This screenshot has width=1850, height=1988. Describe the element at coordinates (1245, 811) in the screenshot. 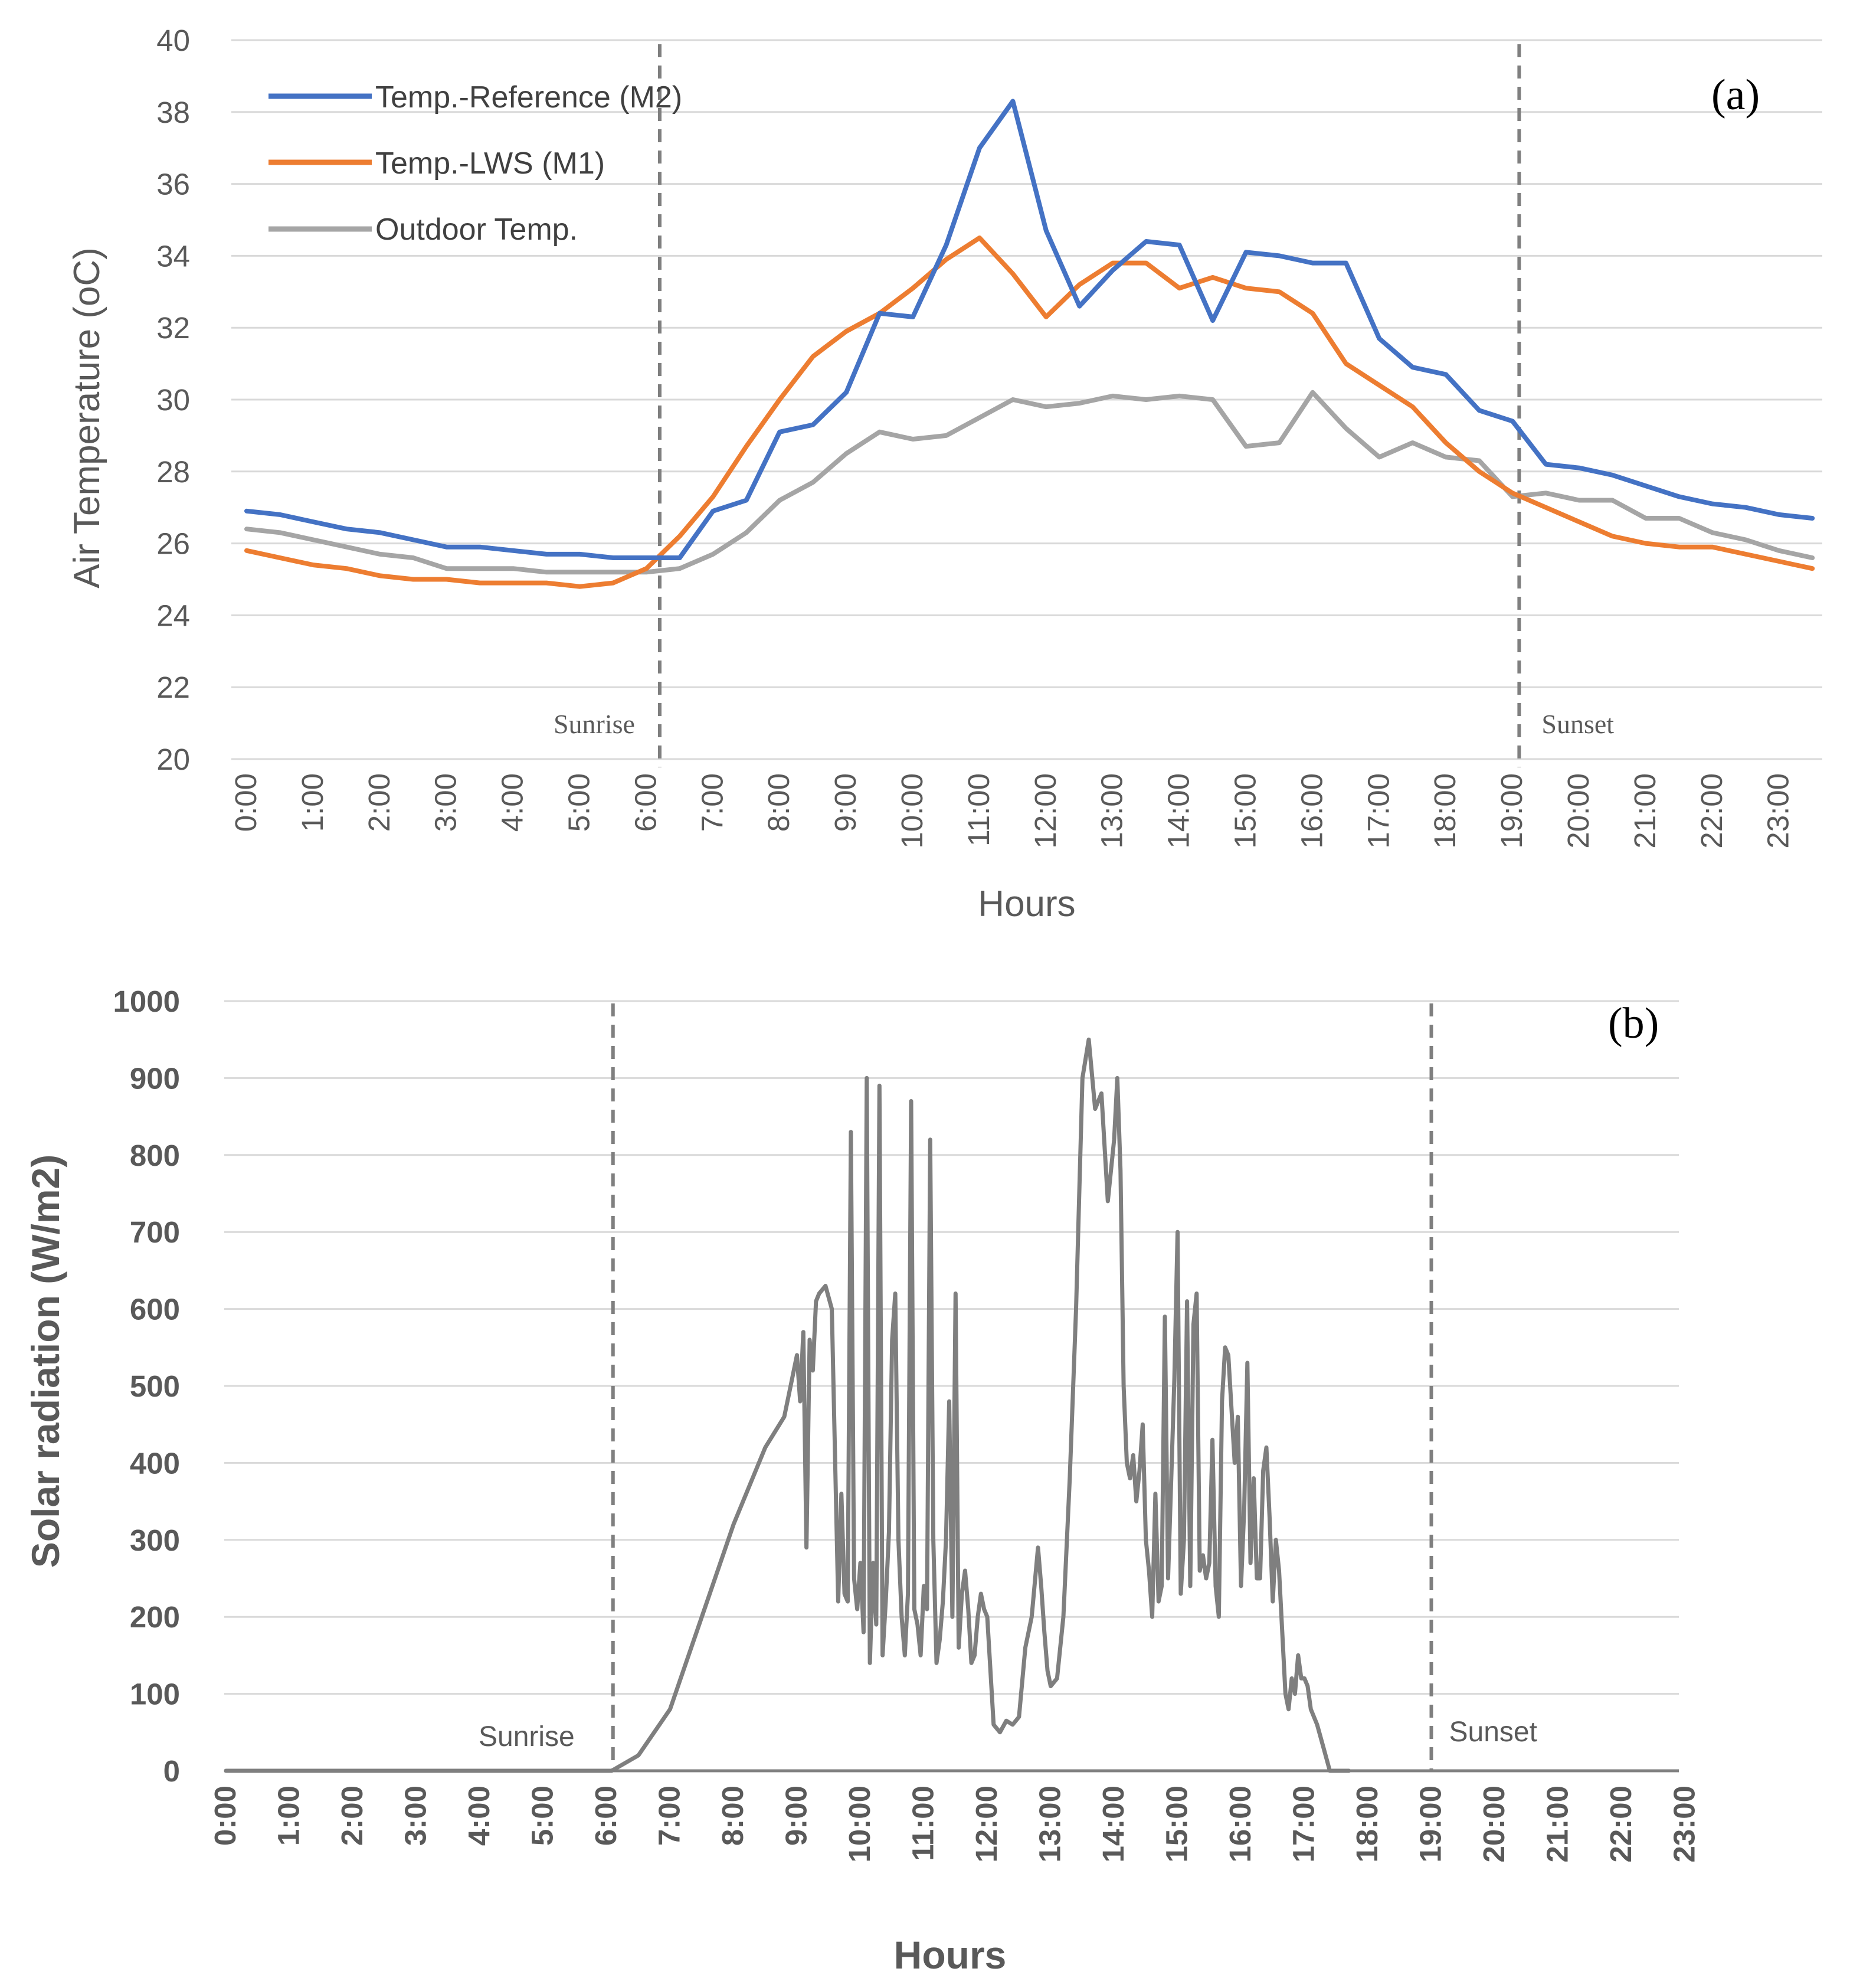

I see `a-x-tick-label: 15:00` at that location.